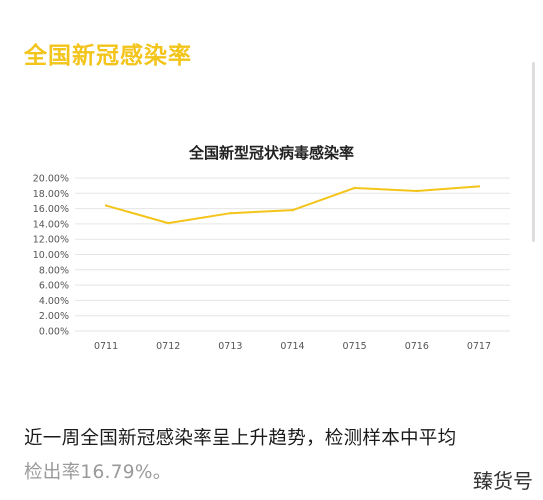  Describe the element at coordinates (98, 472) in the screenshot. I see `summary-rate-text: 检出率16.79%。` at that location.